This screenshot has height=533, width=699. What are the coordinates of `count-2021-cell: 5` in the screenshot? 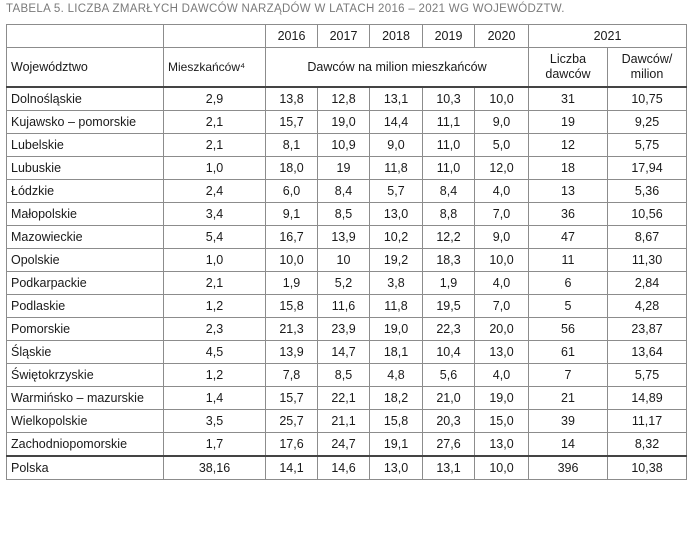 It's located at (568, 306).